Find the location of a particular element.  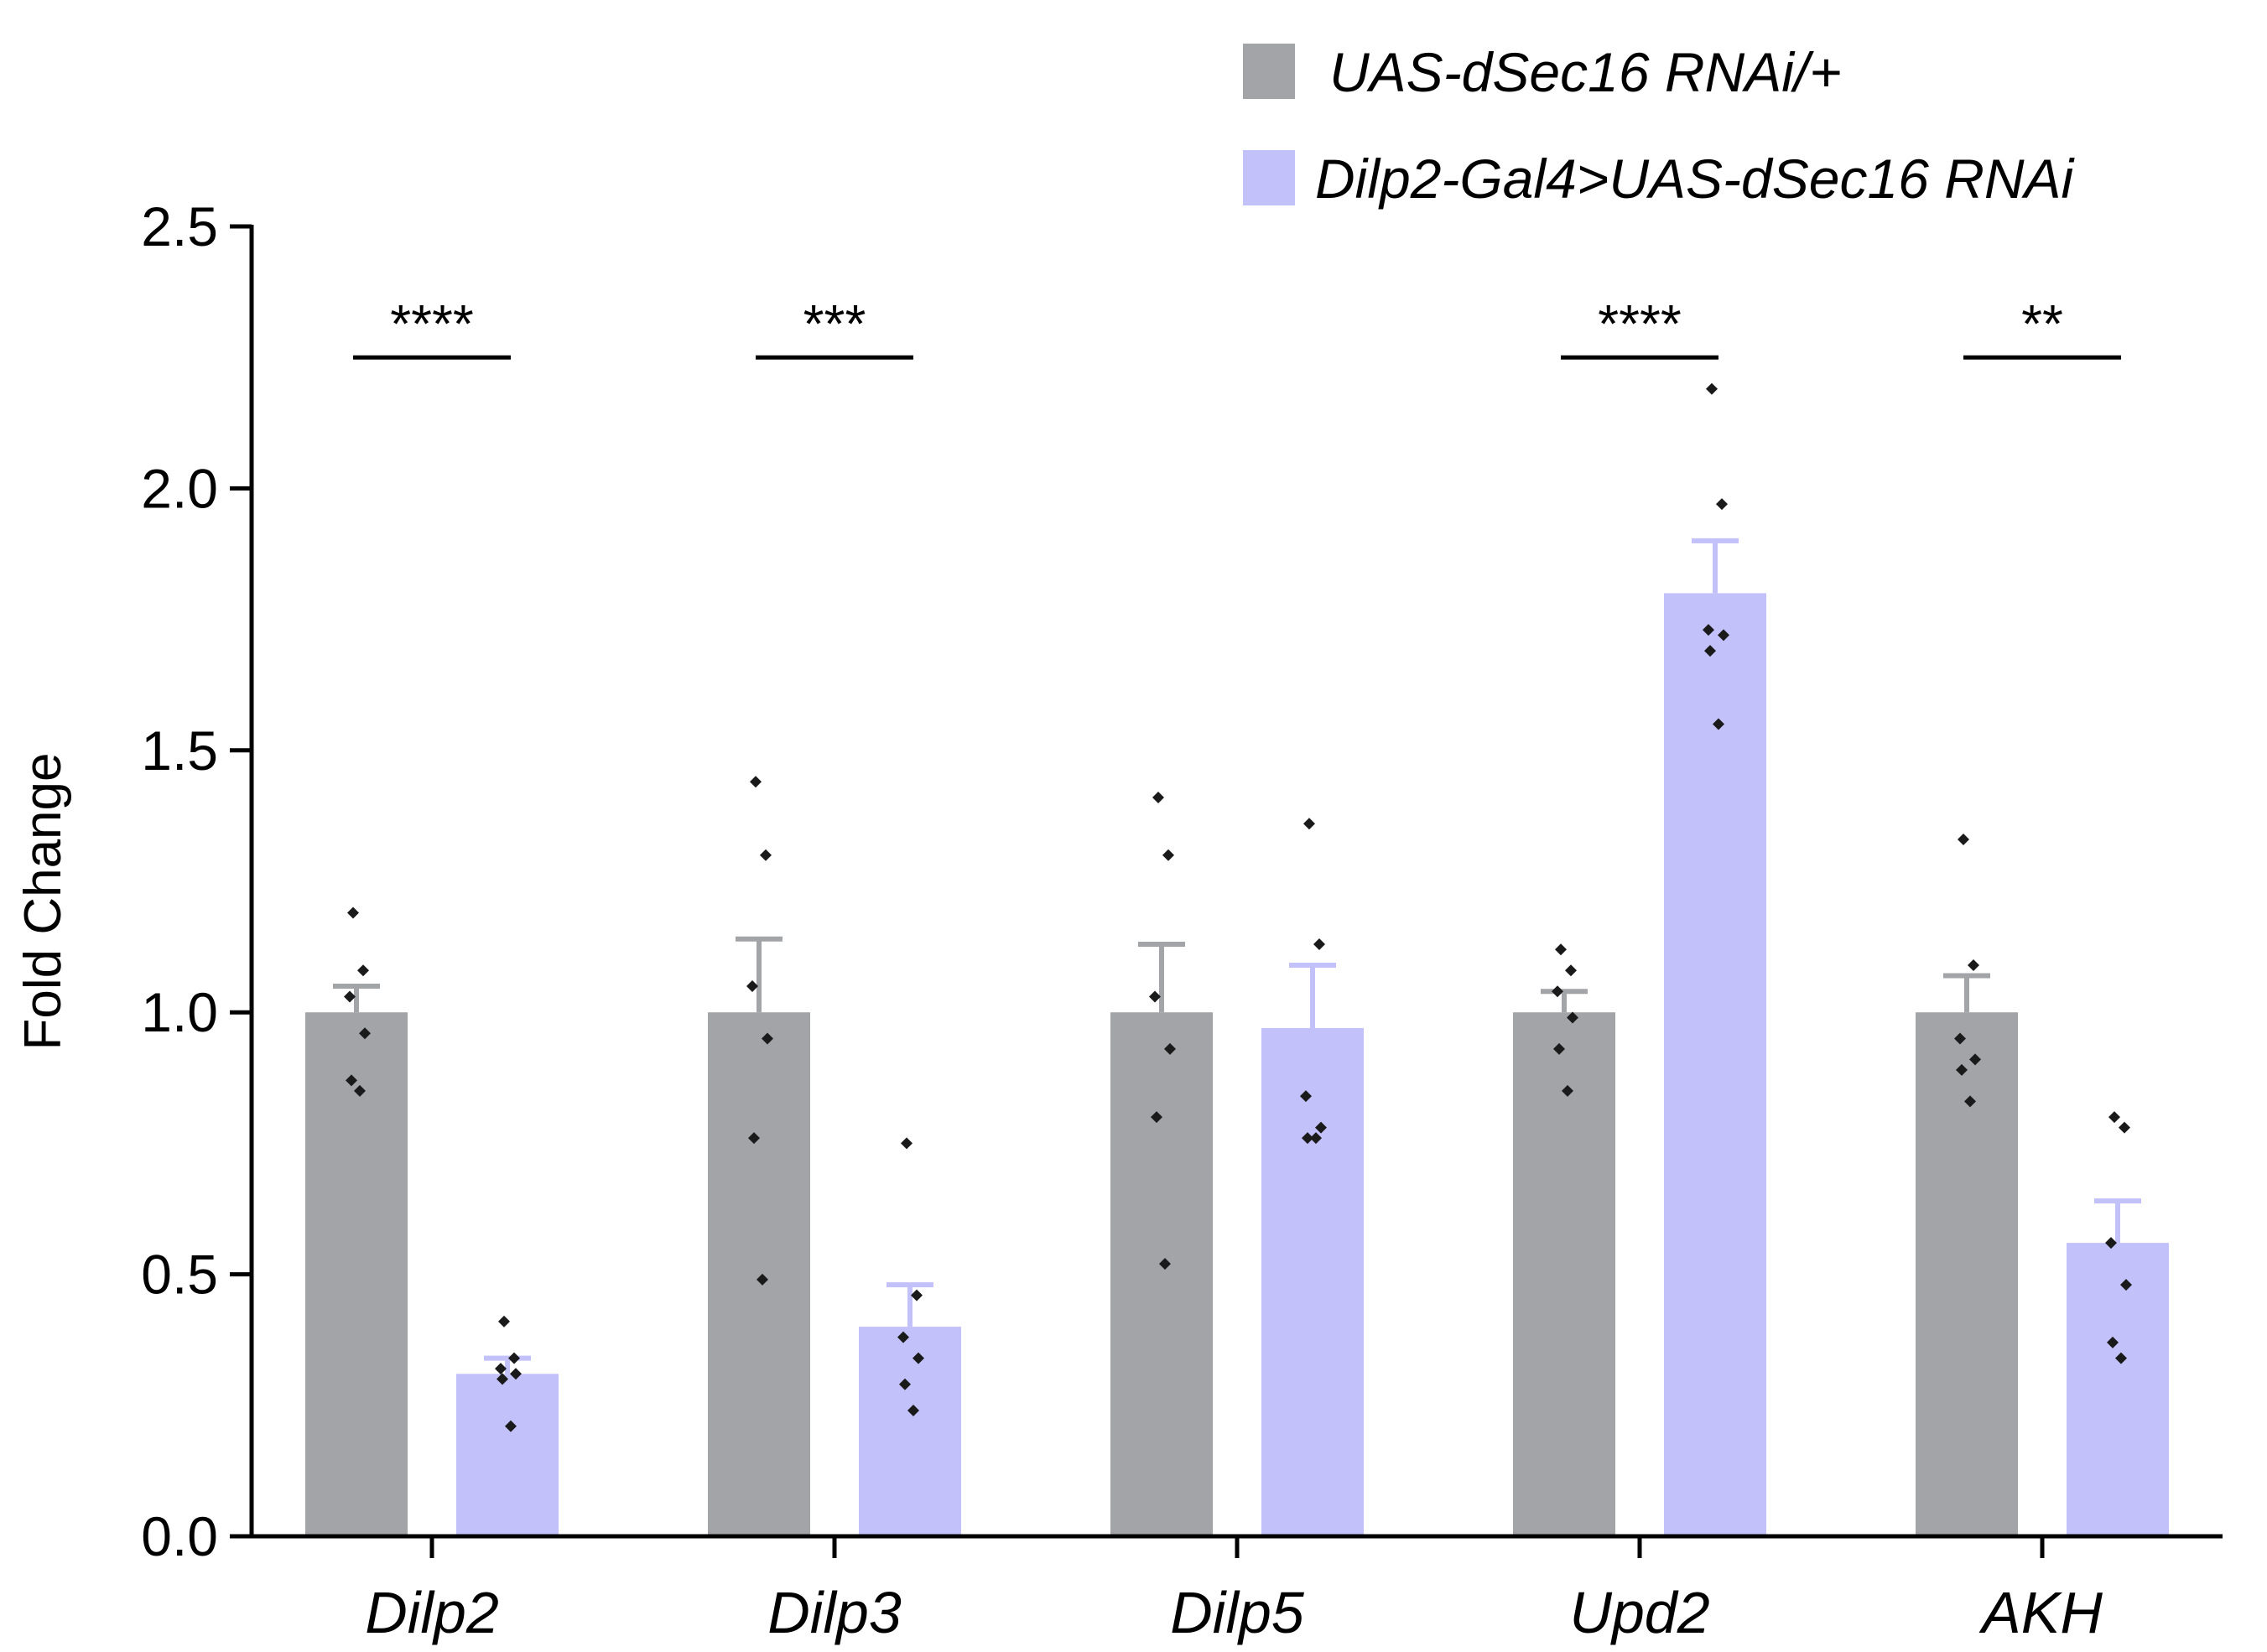

legend-label-control: UAS-dSec16 RNAi/+ is located at coordinates (1585, 72).